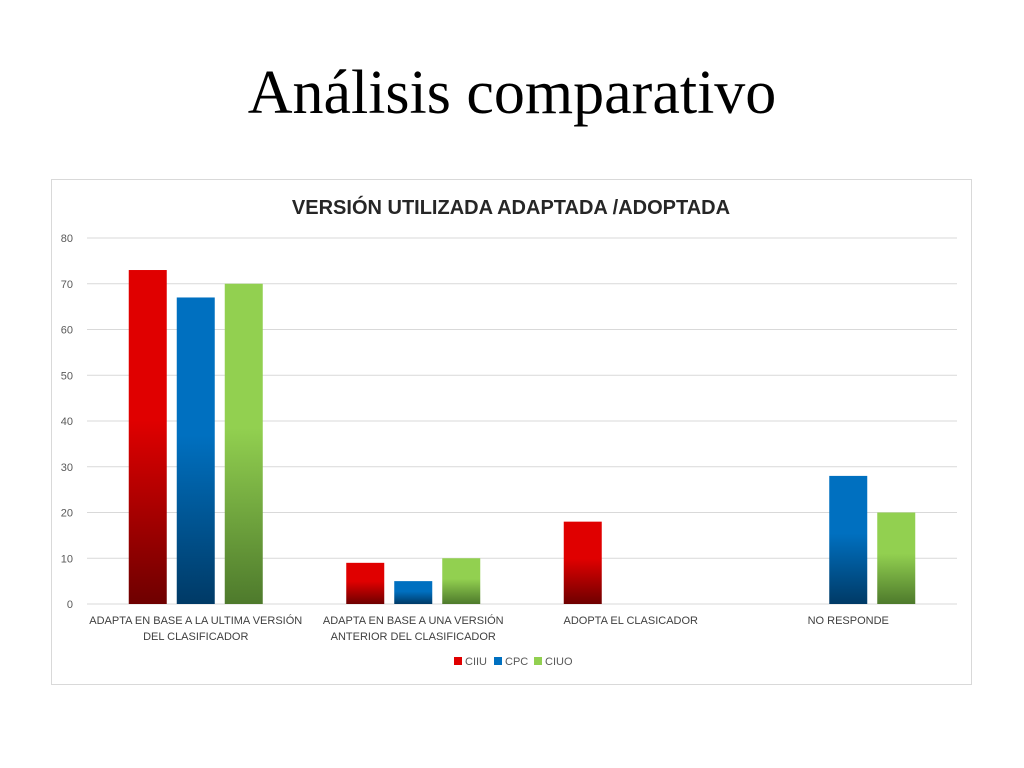 The image size is (1024, 768). Describe the element at coordinates (67, 468) in the screenshot. I see `y-tick-label: 30` at that location.